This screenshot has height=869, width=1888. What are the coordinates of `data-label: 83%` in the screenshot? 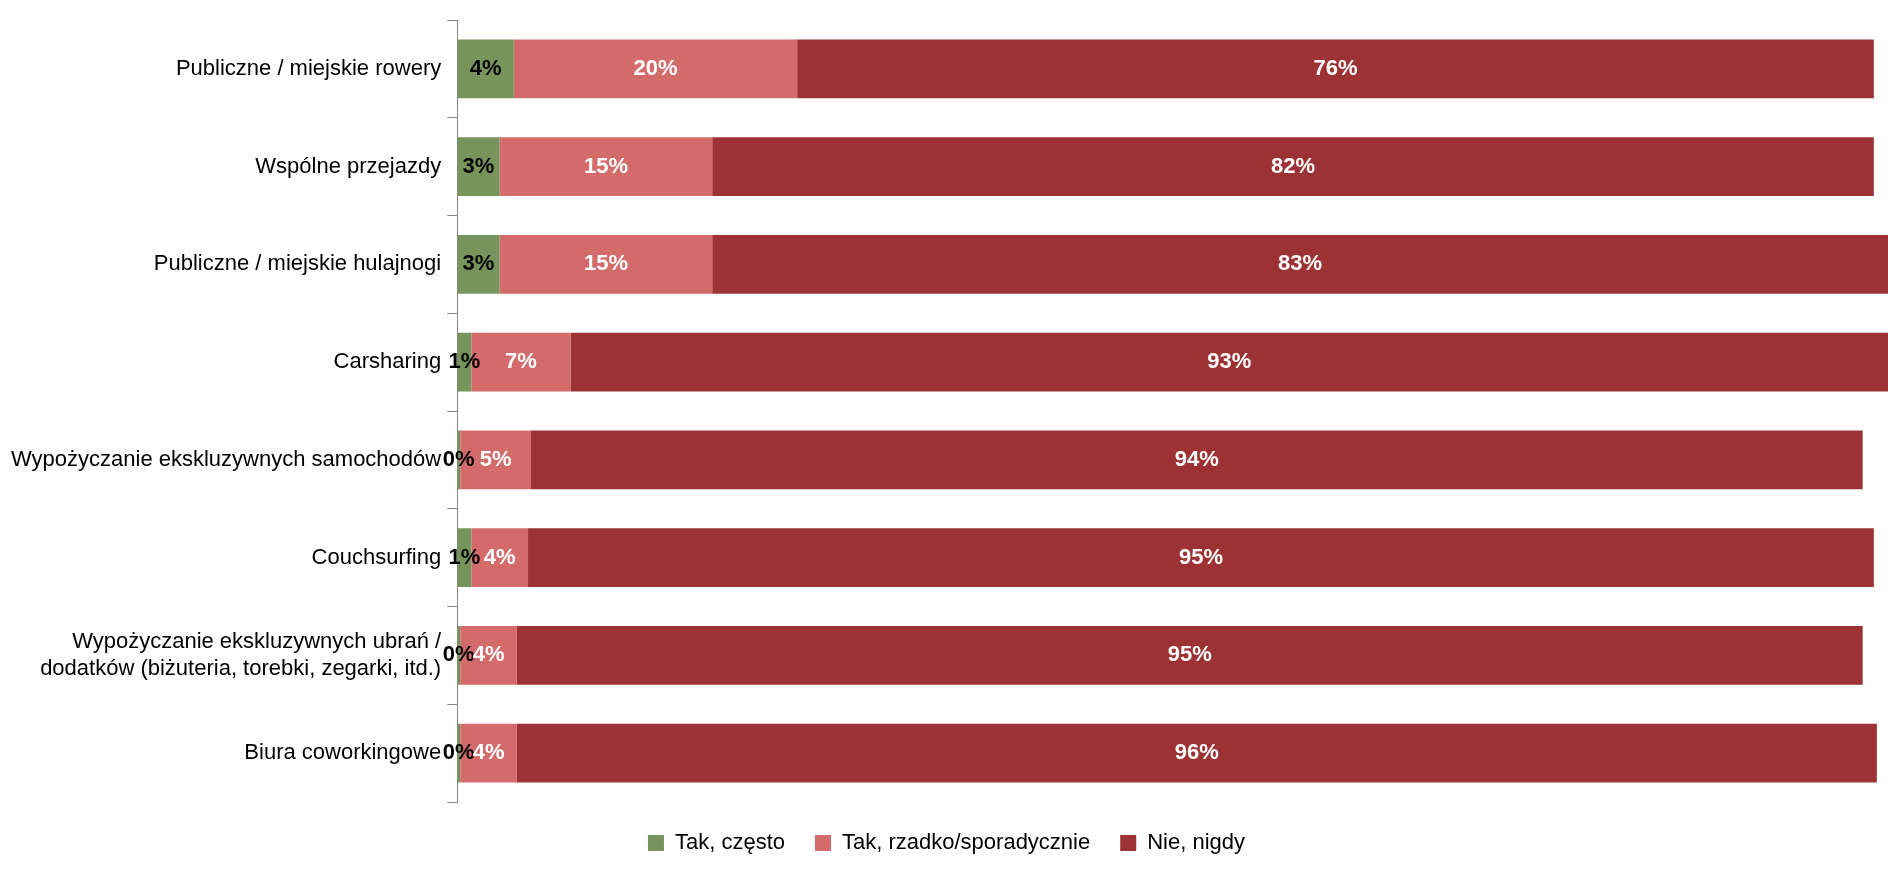 It's located at (1300, 263).